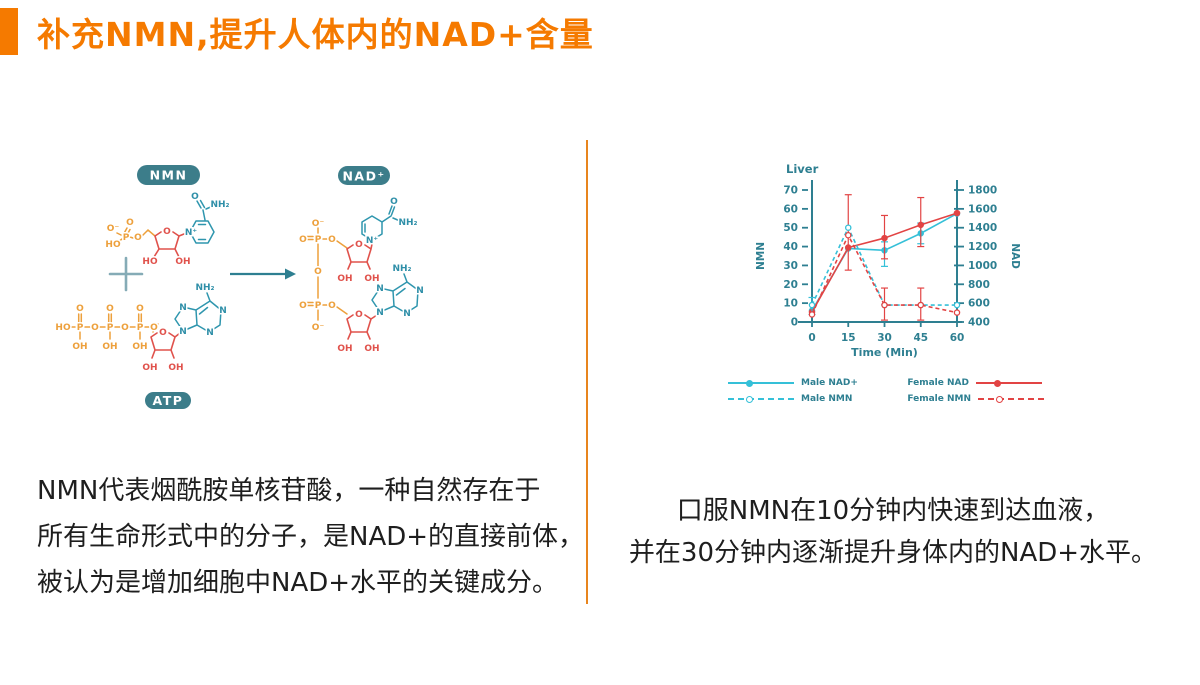 Image resolution: width=1200 pixels, height=685 pixels. Describe the element at coordinates (827, 399) in the screenshot. I see `legend-label: Male NMN` at that location.